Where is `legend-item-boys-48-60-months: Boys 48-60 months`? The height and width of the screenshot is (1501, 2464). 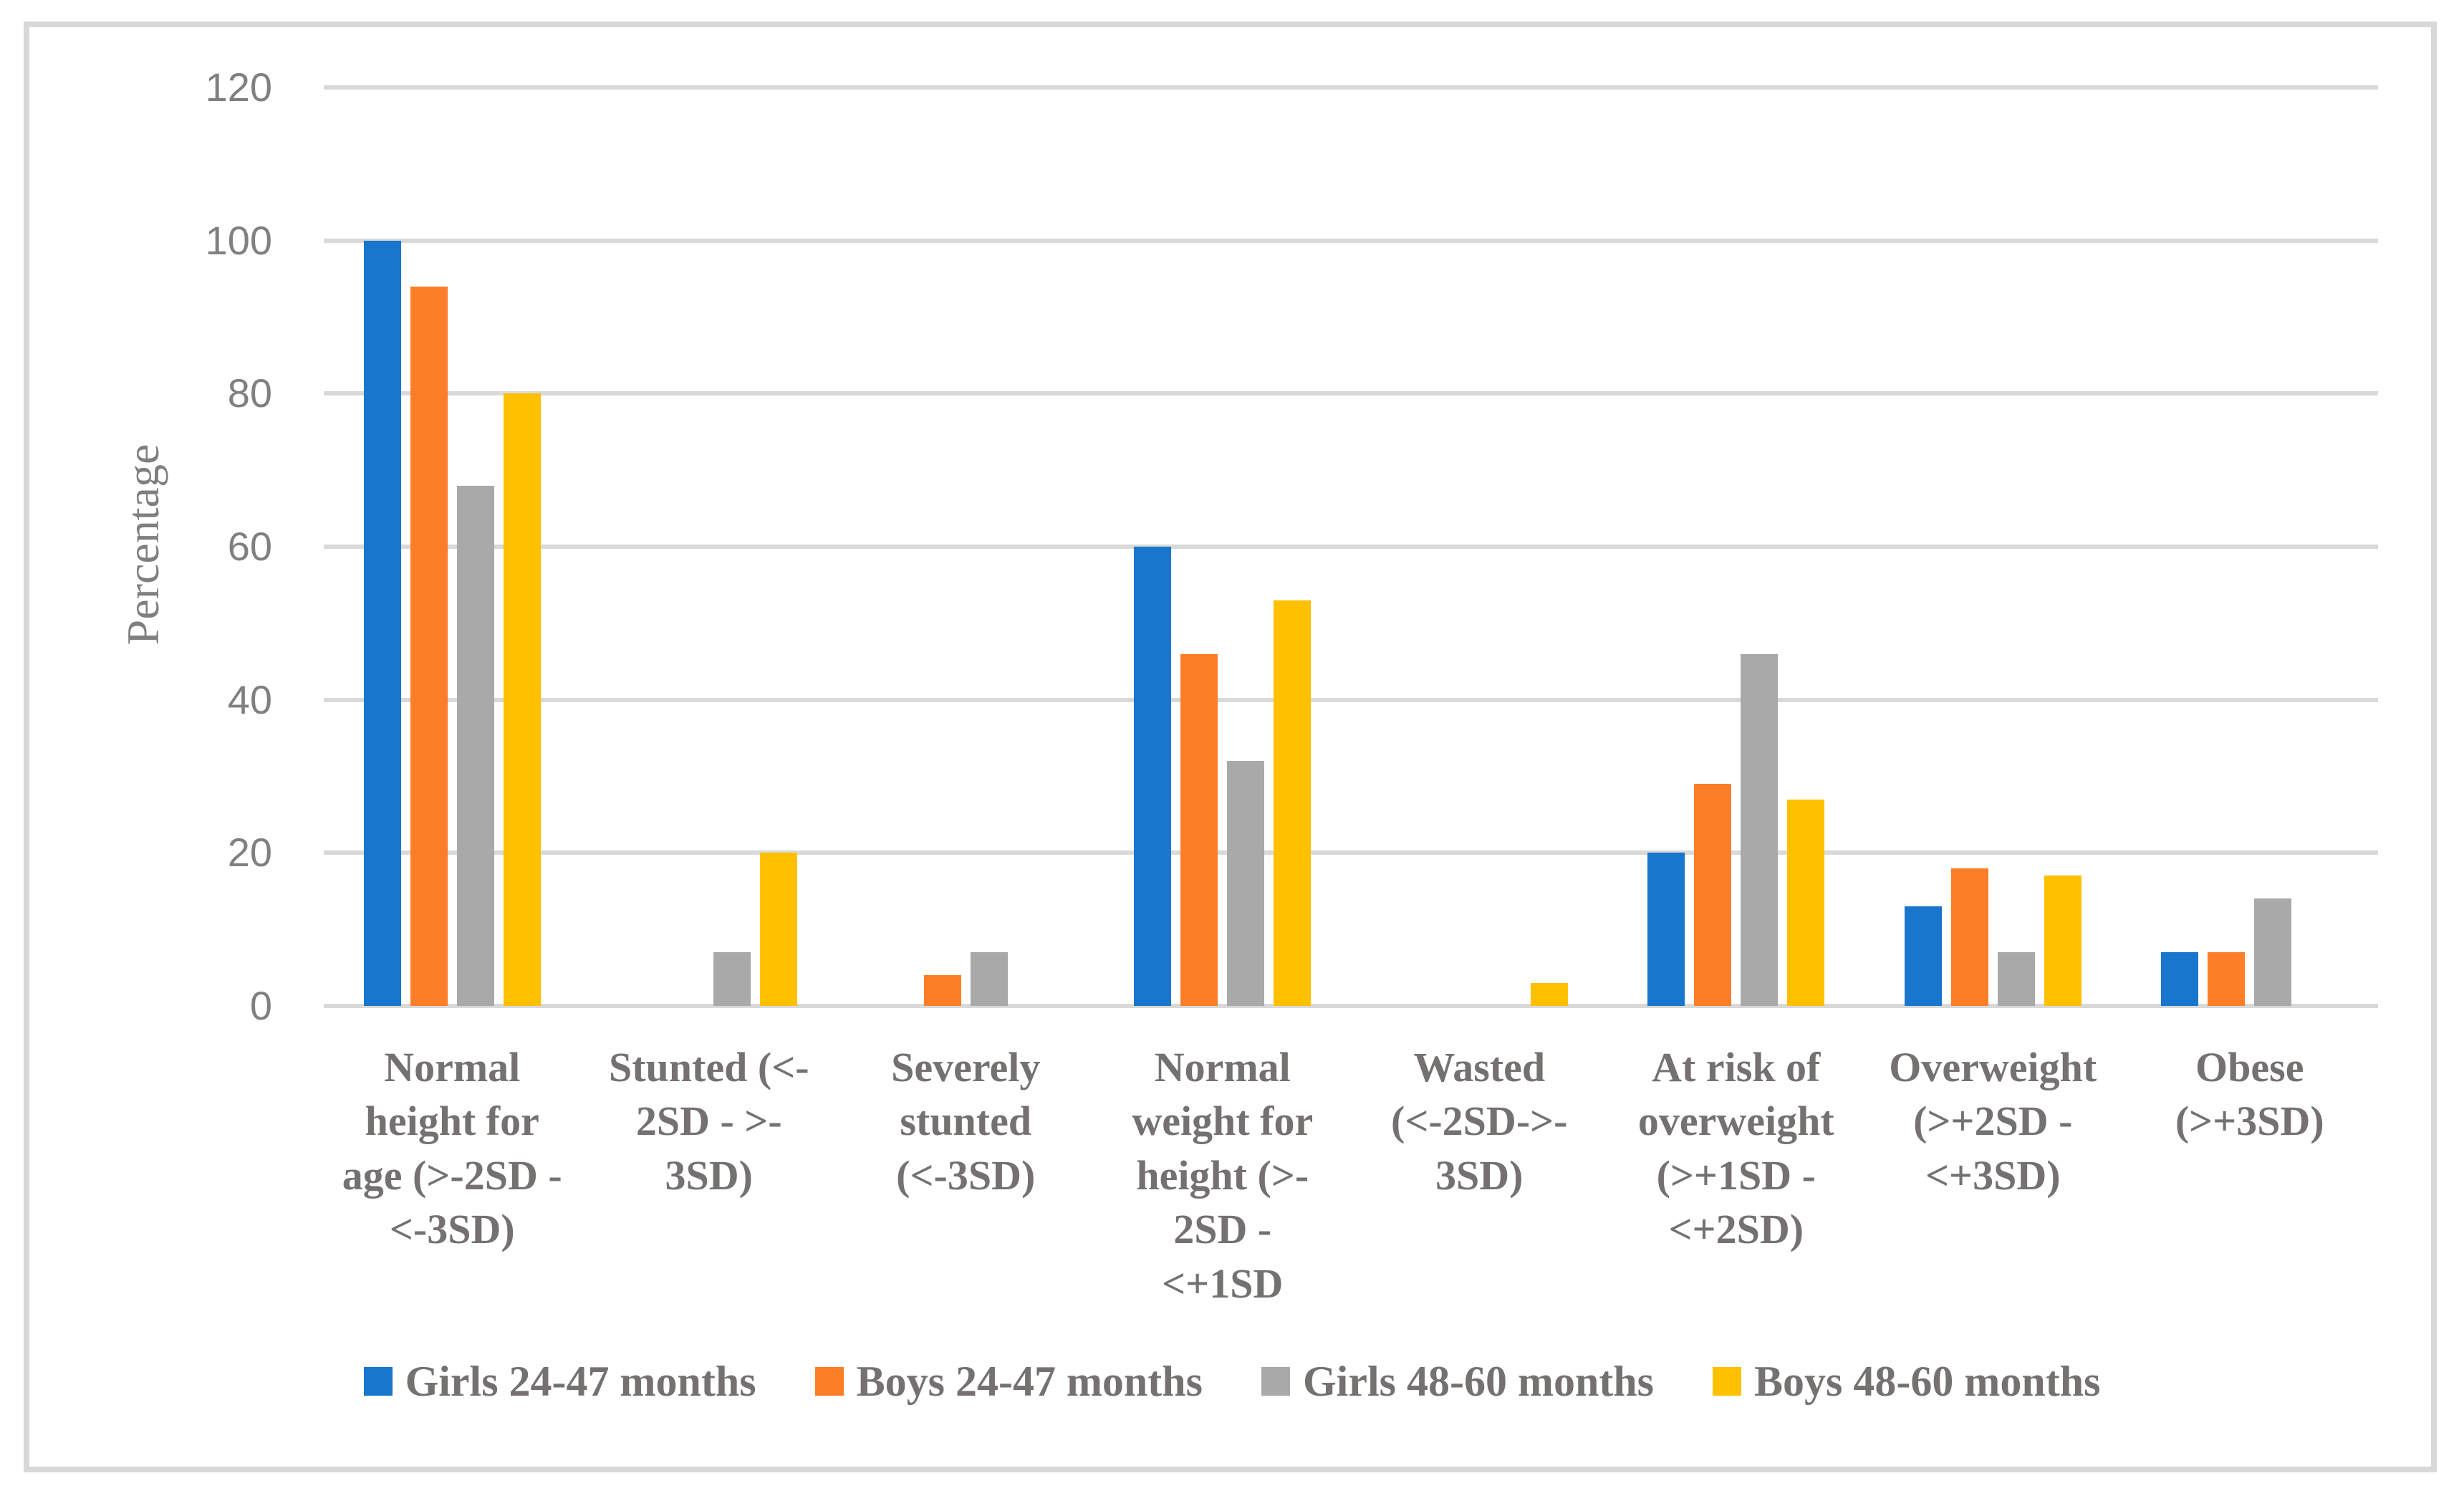
legend-item-boys-48-60-months: Boys 48-60 months is located at coordinates (1906, 1381).